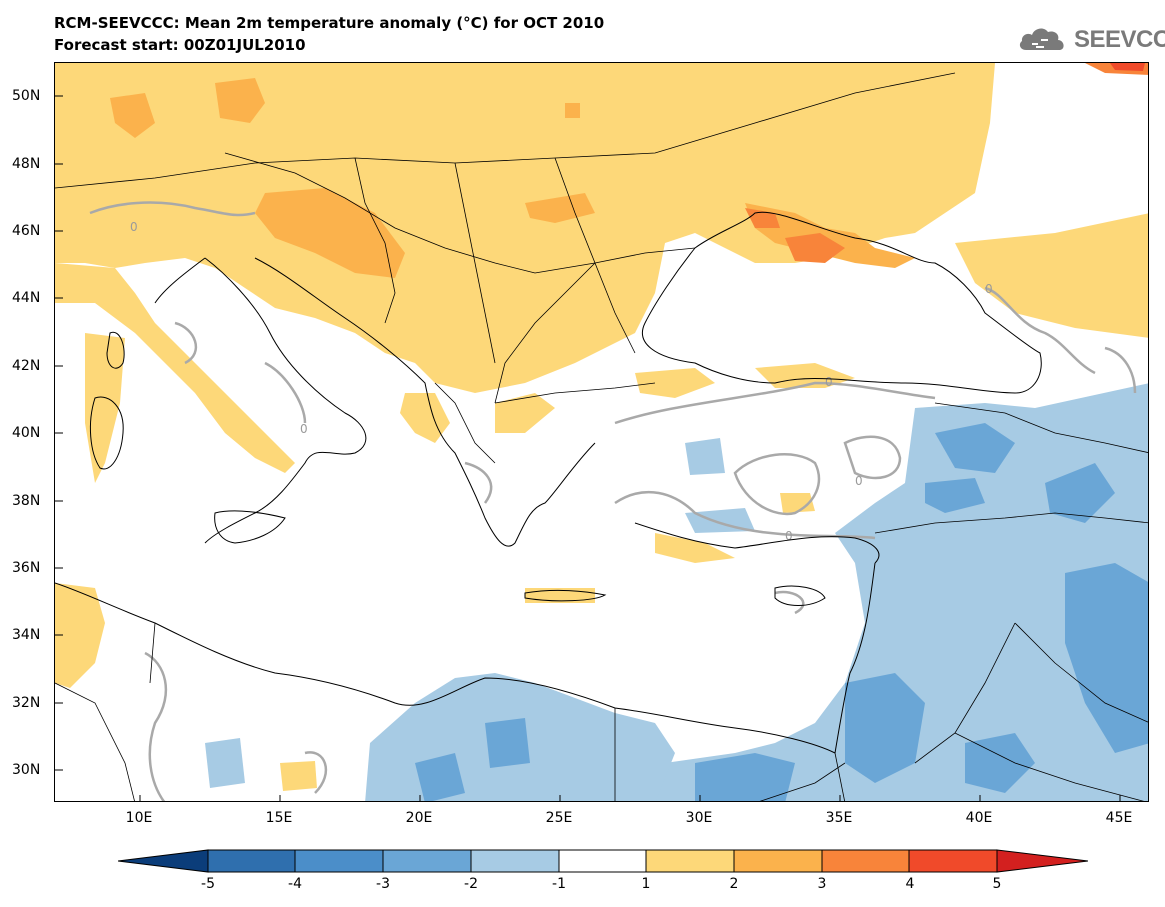  Describe the element at coordinates (26, 635) in the screenshot. I see `lat-label: 34N` at that location.